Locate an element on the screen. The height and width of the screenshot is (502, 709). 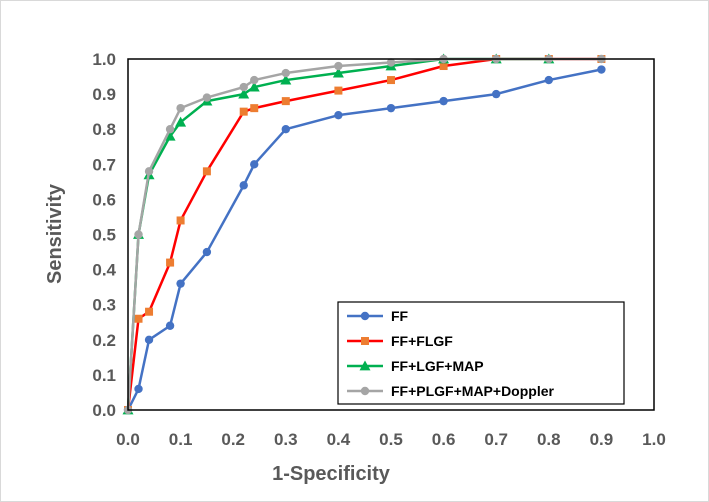
y-tick-label: 0.3 is located at coordinates (104, 305).